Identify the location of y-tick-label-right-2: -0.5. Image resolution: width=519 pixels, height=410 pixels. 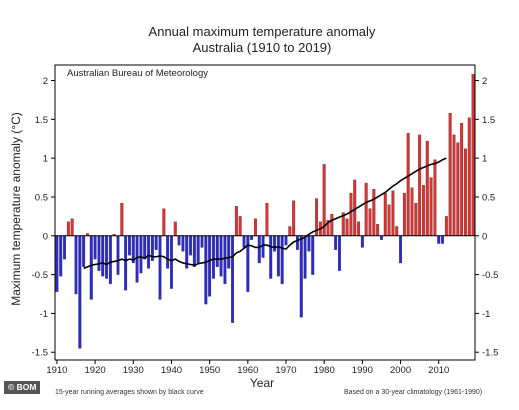
(490, 275).